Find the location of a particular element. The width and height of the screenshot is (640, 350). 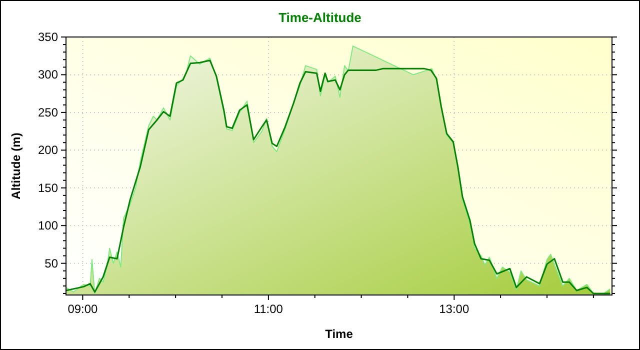

x-tick-label: 13:00 is located at coordinates (454, 309).